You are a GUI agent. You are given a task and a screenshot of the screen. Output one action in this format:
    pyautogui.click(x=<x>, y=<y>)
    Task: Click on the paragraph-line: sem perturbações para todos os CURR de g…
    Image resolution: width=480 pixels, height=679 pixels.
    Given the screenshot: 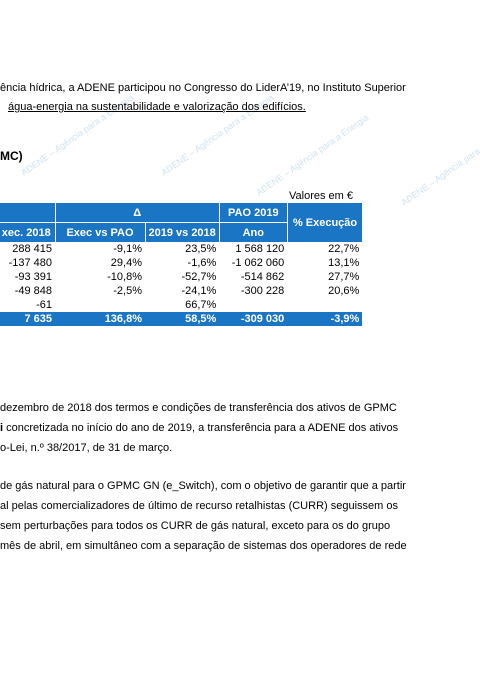 What is the action you would take?
    pyautogui.click(x=195, y=526)
    